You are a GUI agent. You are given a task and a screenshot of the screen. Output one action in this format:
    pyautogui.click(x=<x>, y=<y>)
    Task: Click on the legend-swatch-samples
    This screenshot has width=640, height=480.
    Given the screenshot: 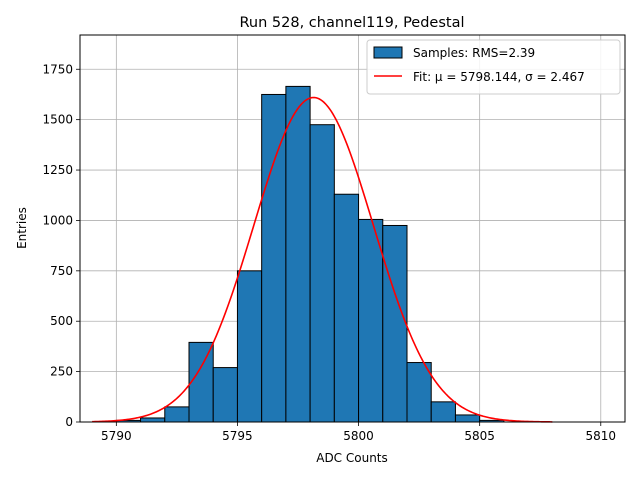 What is the action you would take?
    pyautogui.click(x=388, y=52)
    